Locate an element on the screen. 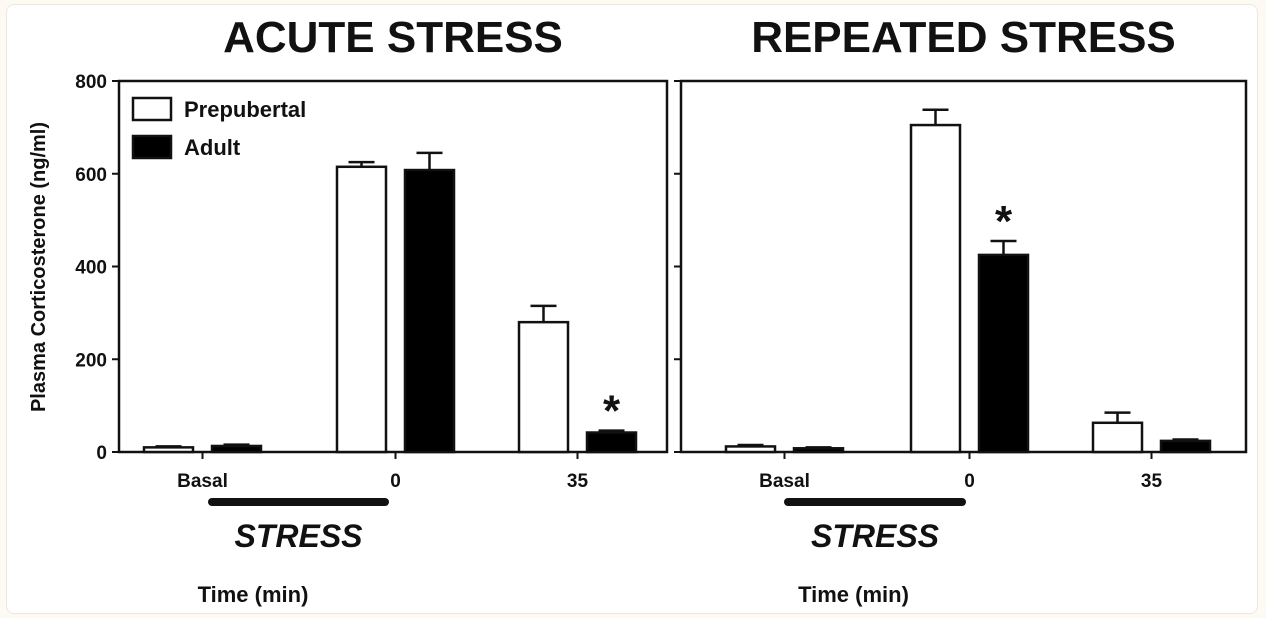 This screenshot has height=618, width=1266. y-tick-label: 800 is located at coordinates (91, 82).